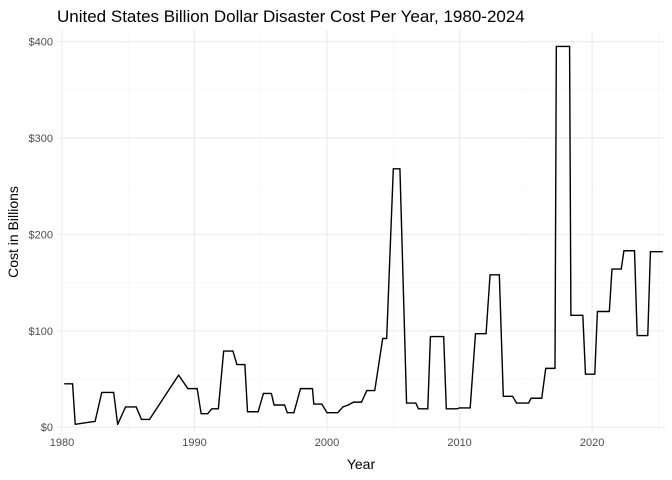 The width and height of the screenshot is (672, 480). I want to click on y-tick-label: $0, so click(47, 428).